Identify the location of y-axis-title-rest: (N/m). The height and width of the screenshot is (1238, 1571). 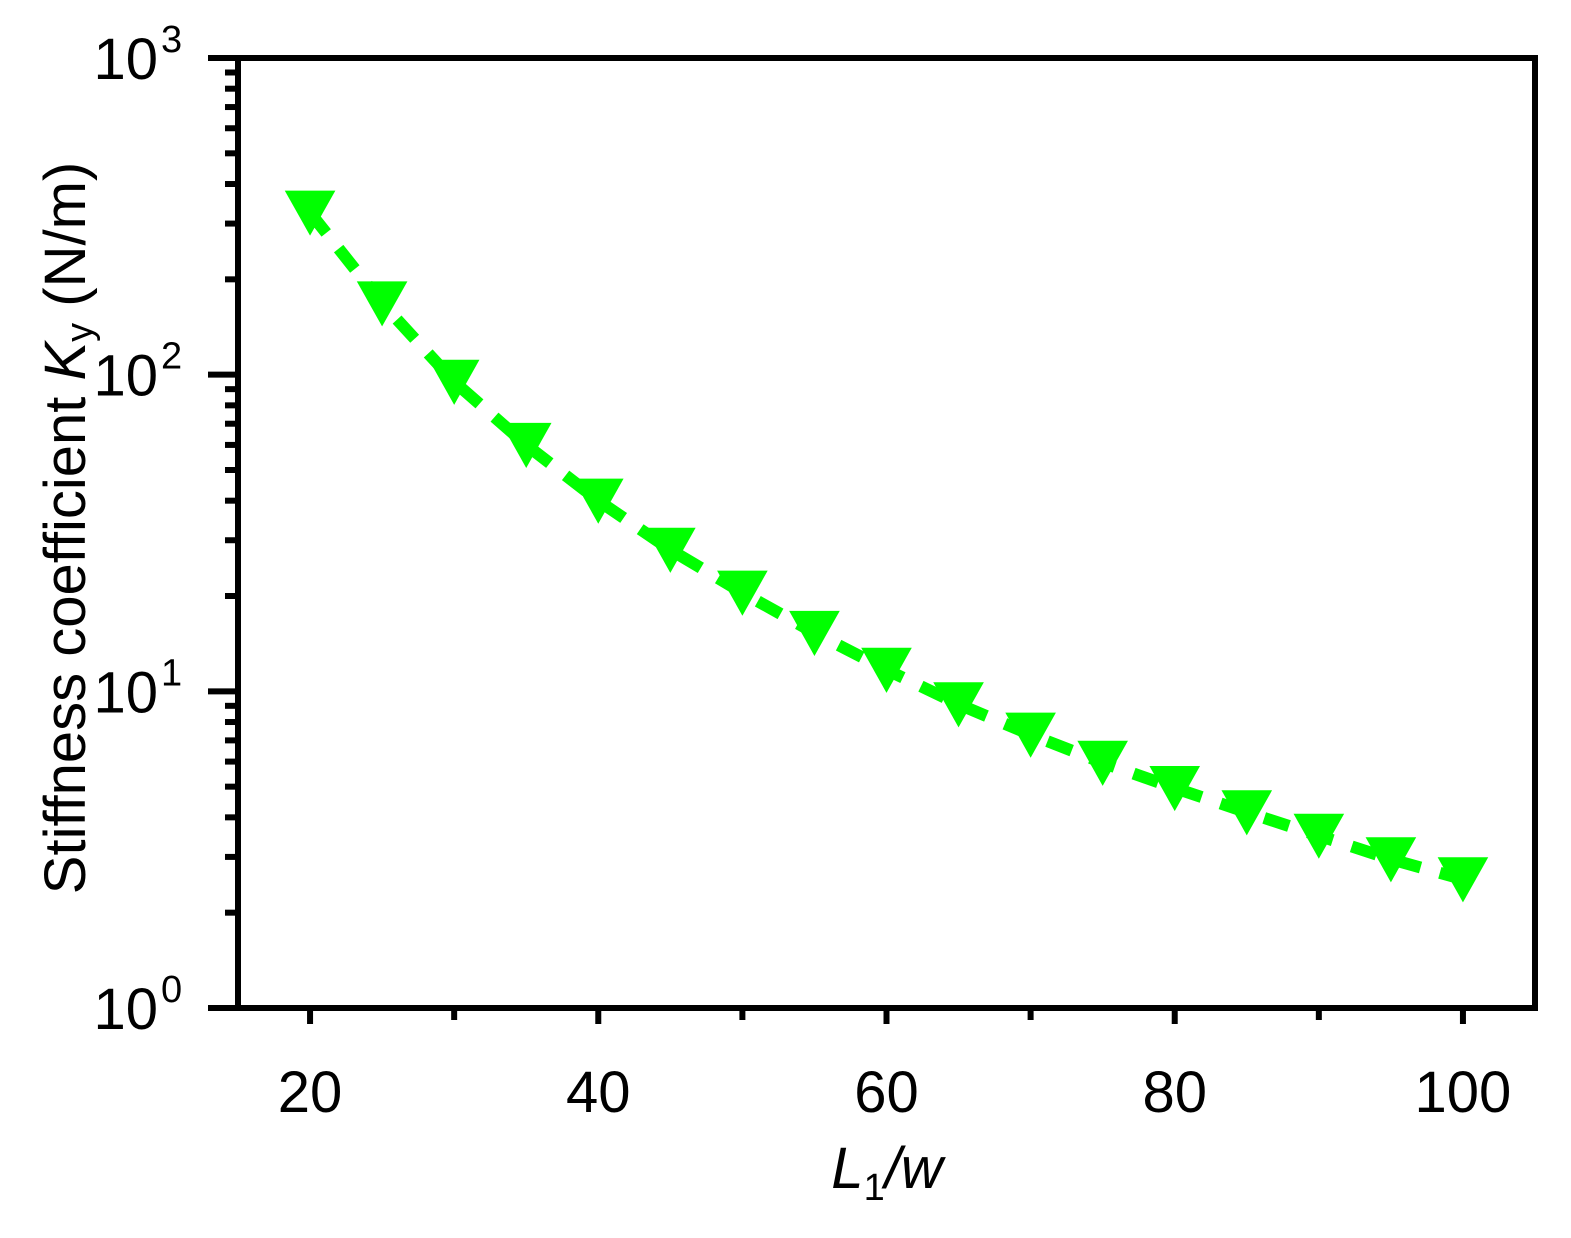
(65, 242).